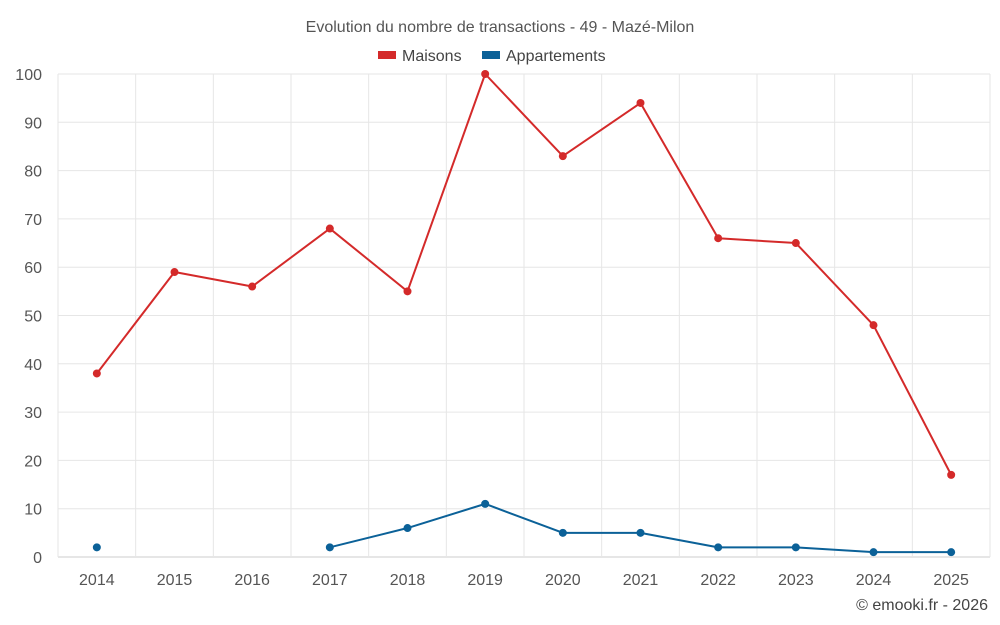  What do you see at coordinates (563, 580) in the screenshot?
I see `x-tick-label: 2020` at bounding box center [563, 580].